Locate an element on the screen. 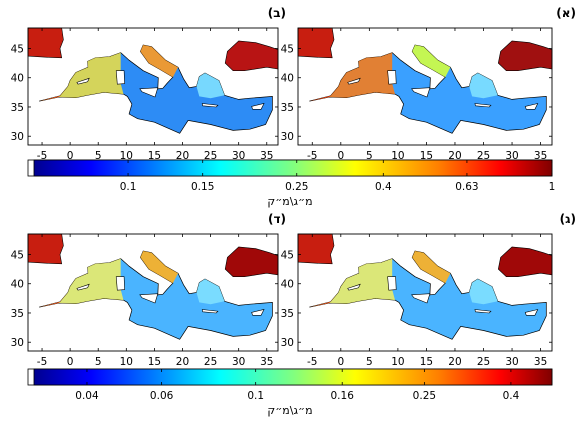 Image resolution: width=580 pixels, height=422 pixels. colorbar-tick-label: 0.63 is located at coordinates (466, 187).